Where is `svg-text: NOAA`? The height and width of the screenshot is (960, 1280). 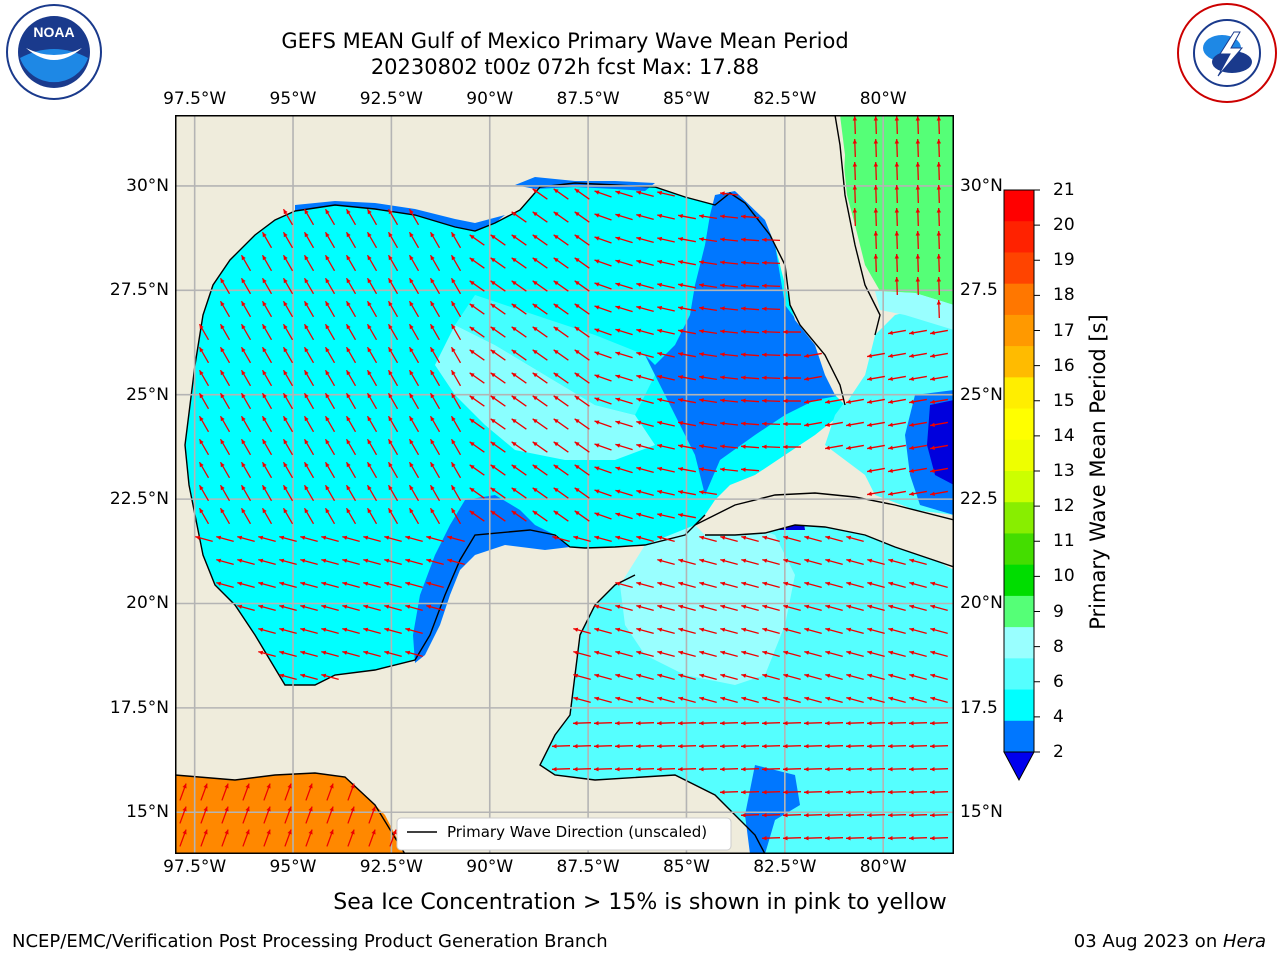 svg-text: NOAA is located at coordinates (53, 32).